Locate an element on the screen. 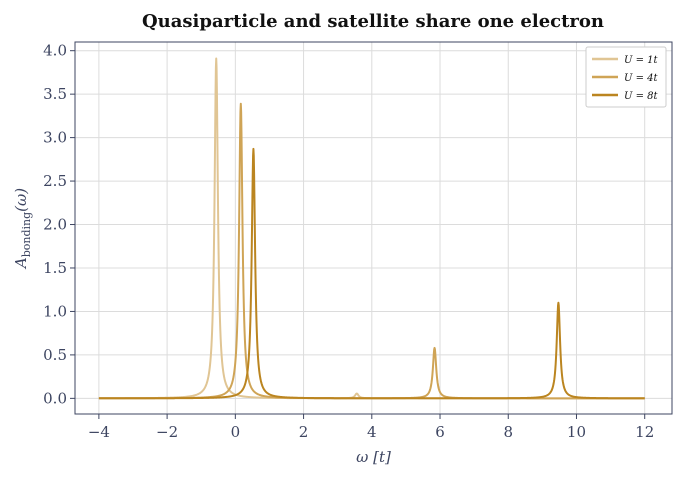 Image resolution: width=682 pixels, height=478 pixels. y-tick-label: 2.0 is located at coordinates (55, 225).